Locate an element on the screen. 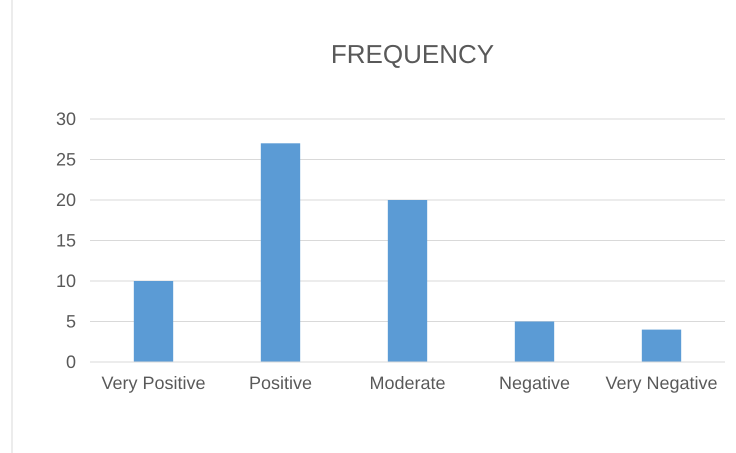 The width and height of the screenshot is (736, 453). x-tick-label: Moderate is located at coordinates (407, 382).